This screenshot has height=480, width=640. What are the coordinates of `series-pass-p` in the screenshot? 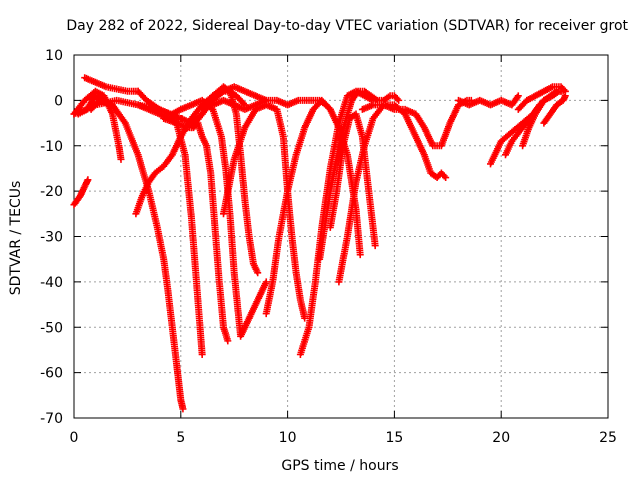 It's located at (336, 222).